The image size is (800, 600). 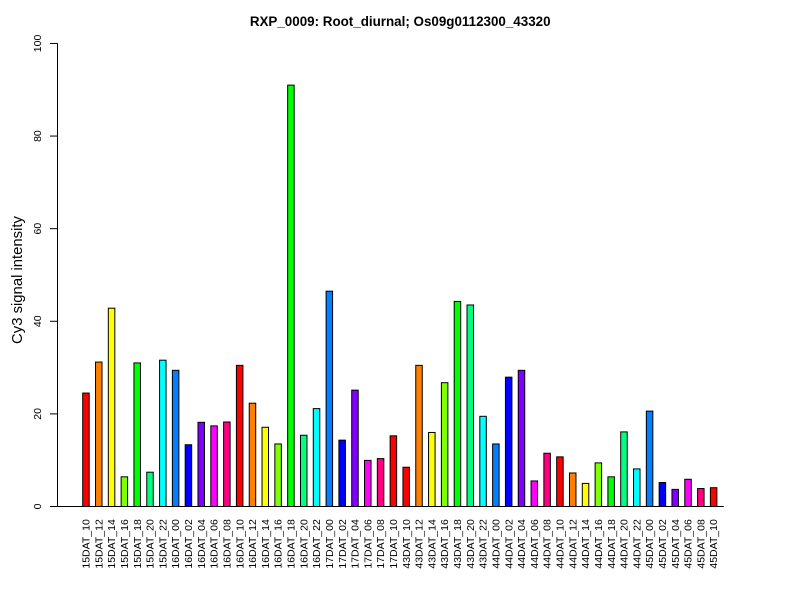 I want to click on svg-text: 15DAT_18, so click(x=138, y=544).